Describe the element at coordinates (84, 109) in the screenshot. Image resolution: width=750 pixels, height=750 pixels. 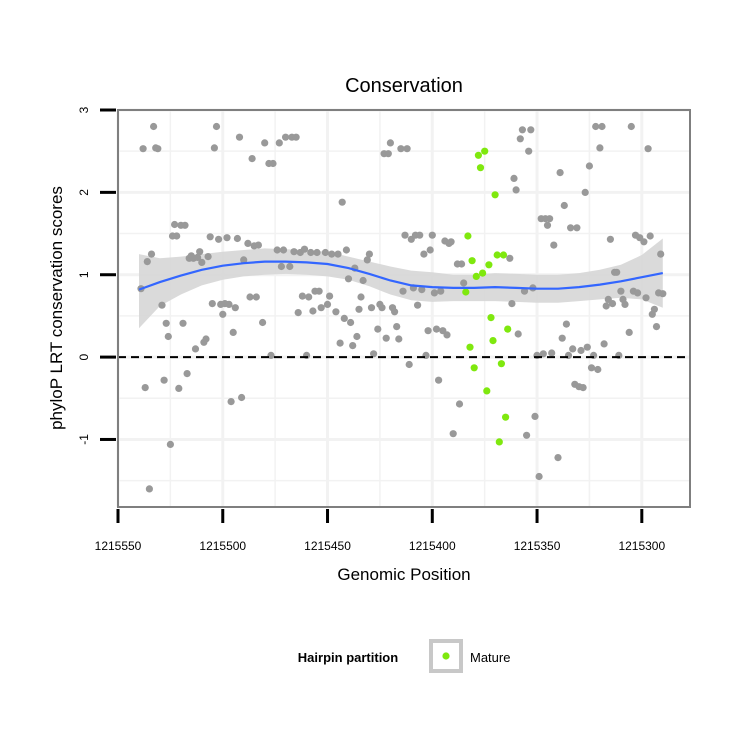
I see `y-tick-label: 3` at that location.